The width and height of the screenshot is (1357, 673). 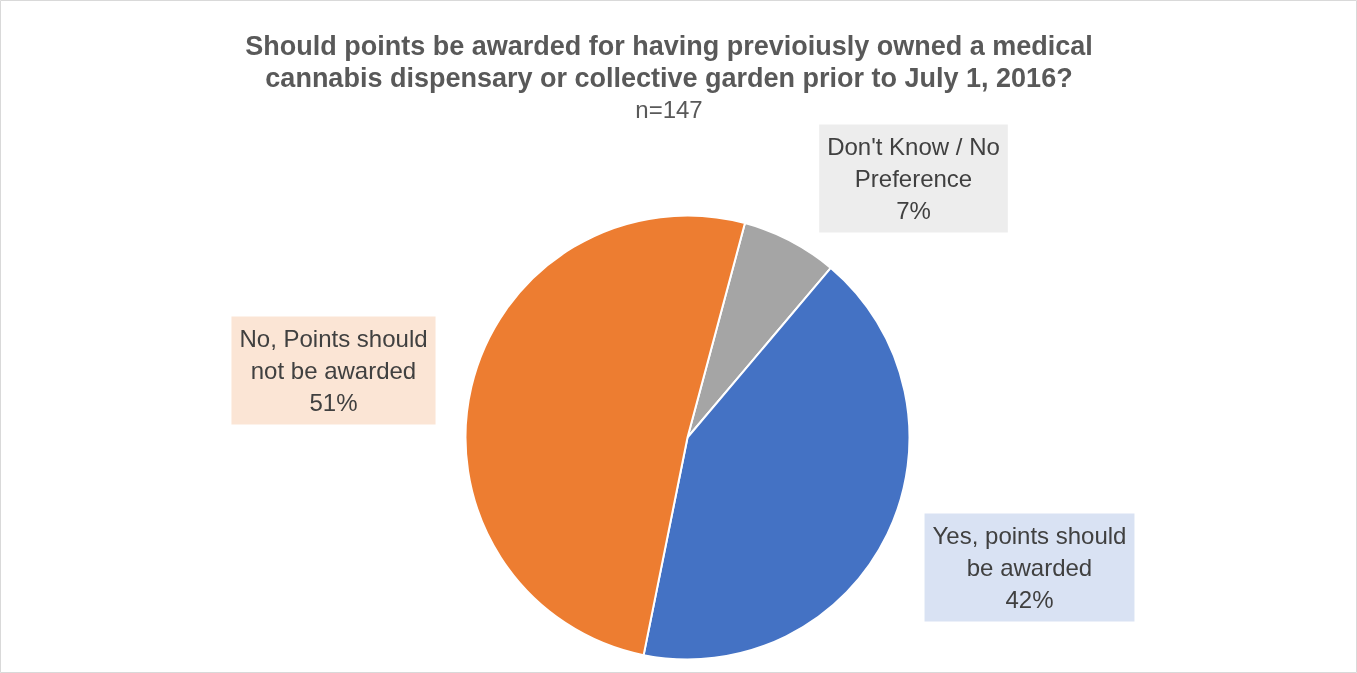 What do you see at coordinates (913, 211) in the screenshot?
I see `data-label: 7%` at bounding box center [913, 211].